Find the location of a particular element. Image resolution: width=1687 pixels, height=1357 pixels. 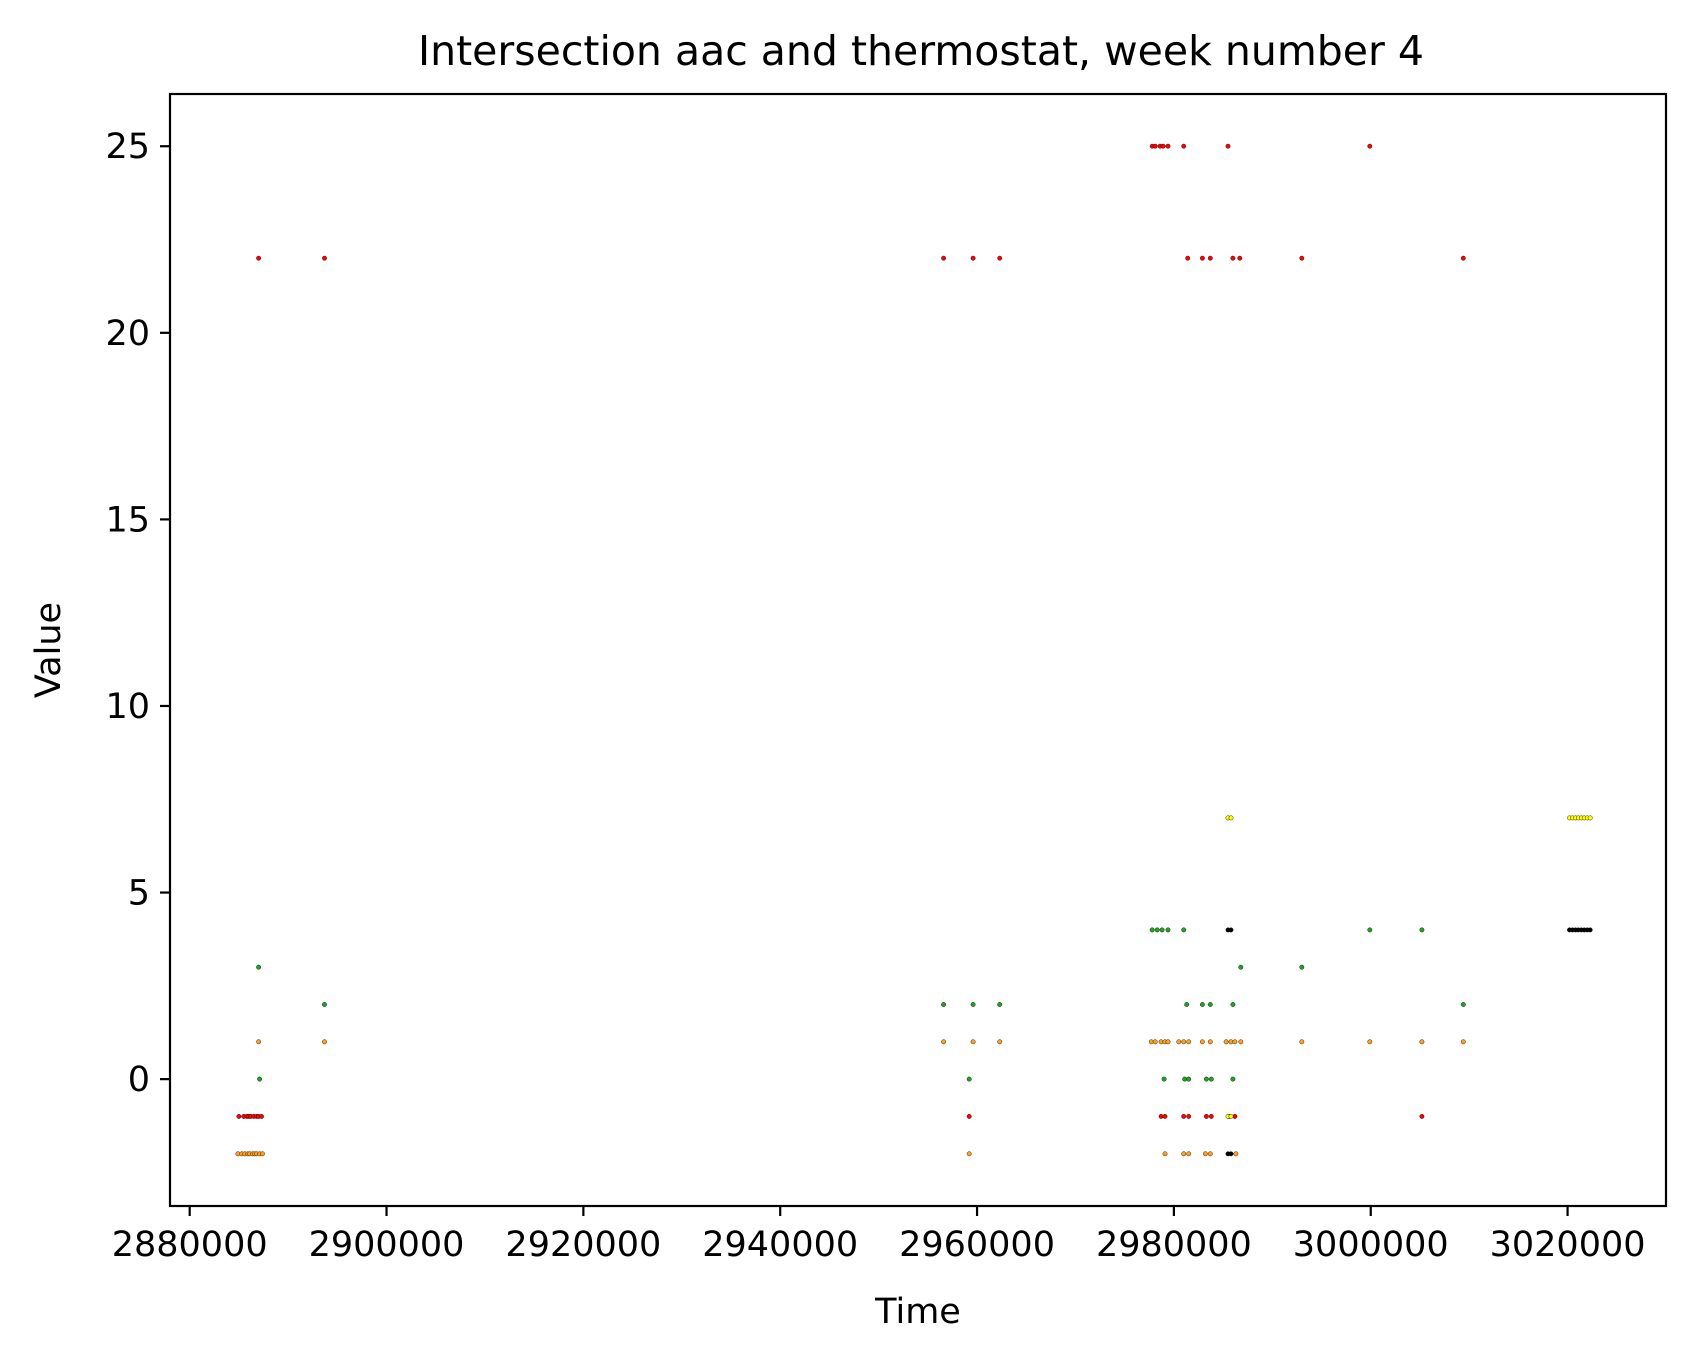

y-tick-label-3: 15 is located at coordinates (127, 520).